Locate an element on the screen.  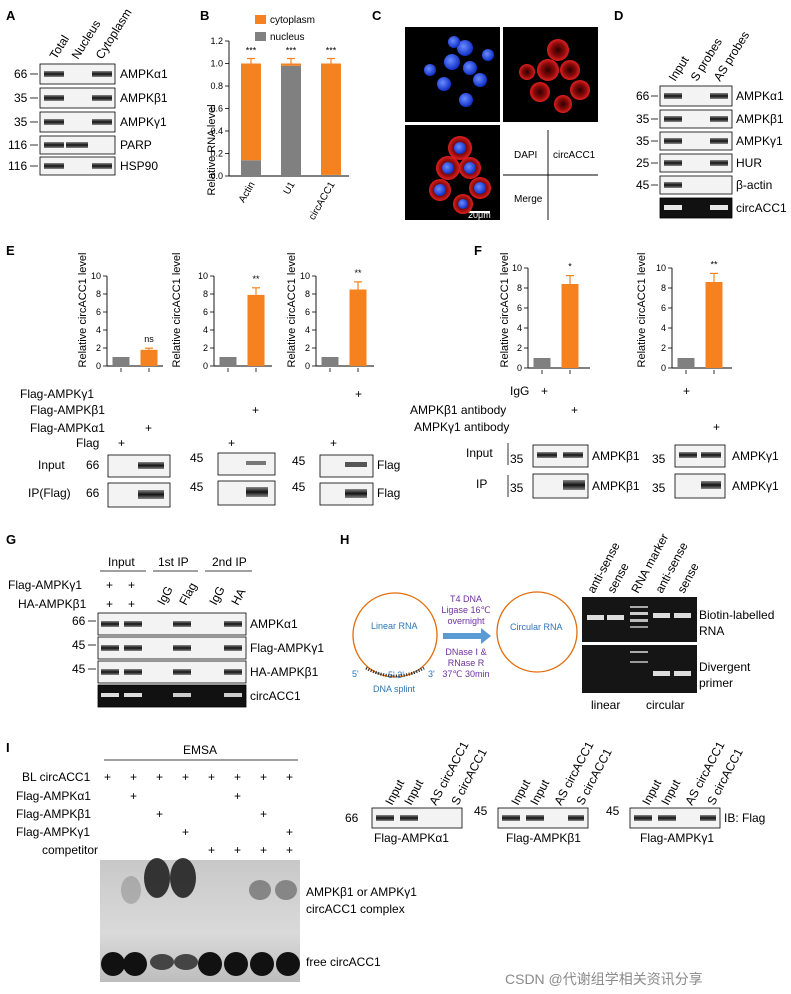
ytick-label-f1-3: 6 is located at coordinates (519, 308).